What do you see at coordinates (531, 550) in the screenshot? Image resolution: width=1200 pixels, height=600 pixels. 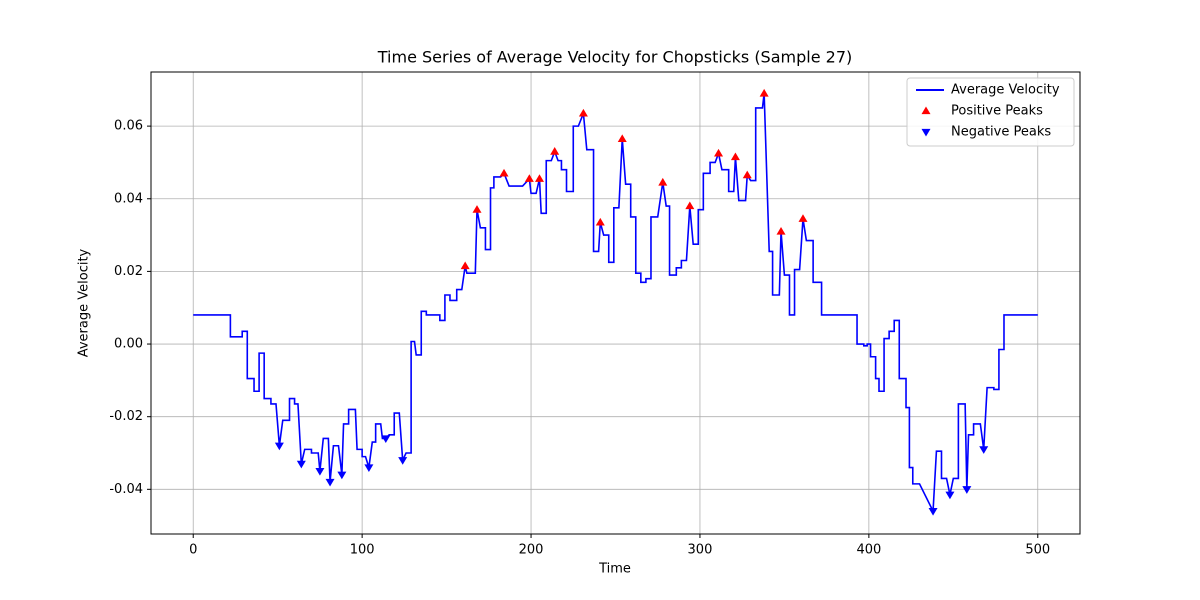 I see `x-tick-label: 200` at bounding box center [531, 550].